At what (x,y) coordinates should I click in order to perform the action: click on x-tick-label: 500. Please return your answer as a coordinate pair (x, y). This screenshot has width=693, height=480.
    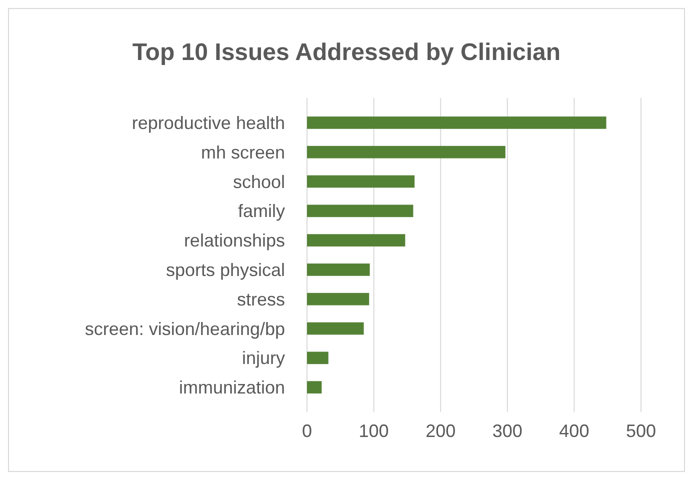
    Looking at the image, I should click on (641, 431).